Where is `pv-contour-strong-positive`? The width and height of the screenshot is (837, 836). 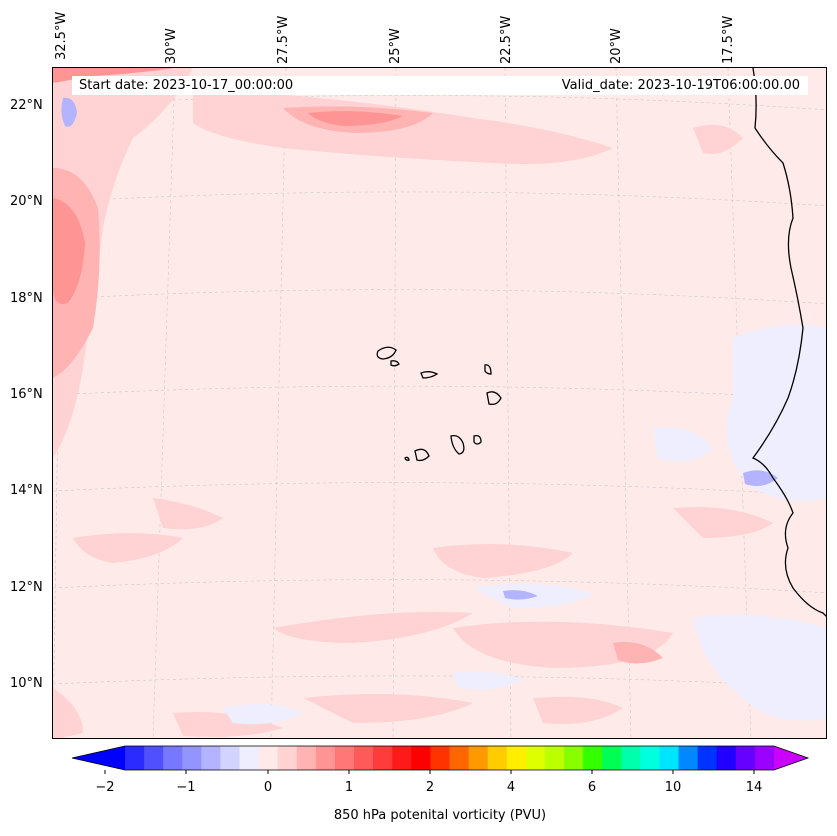 pv-contour-strong-positive is located at coordinates (228, 186).